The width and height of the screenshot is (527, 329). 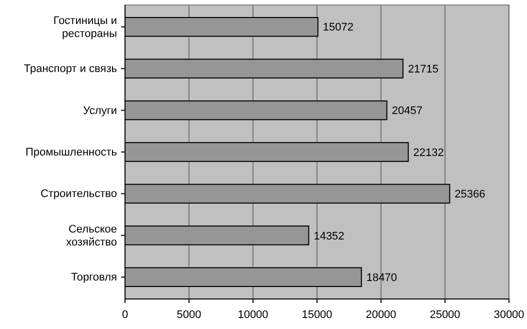 What do you see at coordinates (253, 315) in the screenshot?
I see `x-tick-label: 10000` at bounding box center [253, 315].